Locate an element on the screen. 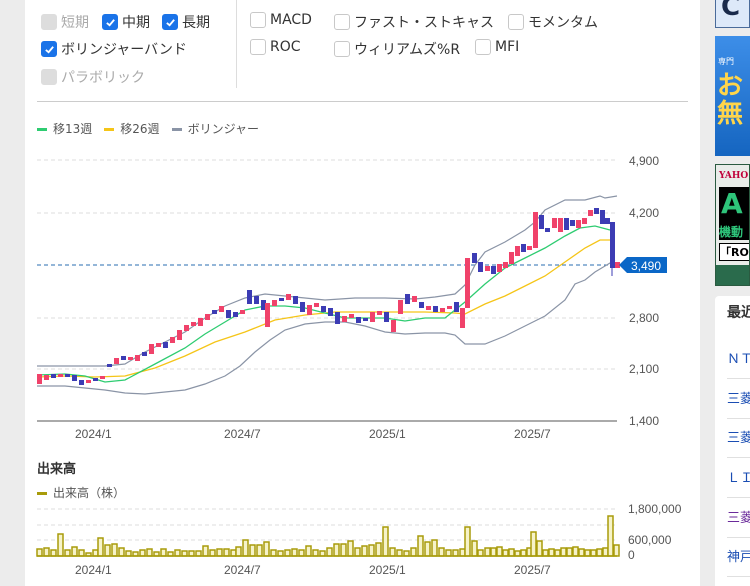  option-fast-stochastics: ファスト・ストキャス is located at coordinates (414, 22).